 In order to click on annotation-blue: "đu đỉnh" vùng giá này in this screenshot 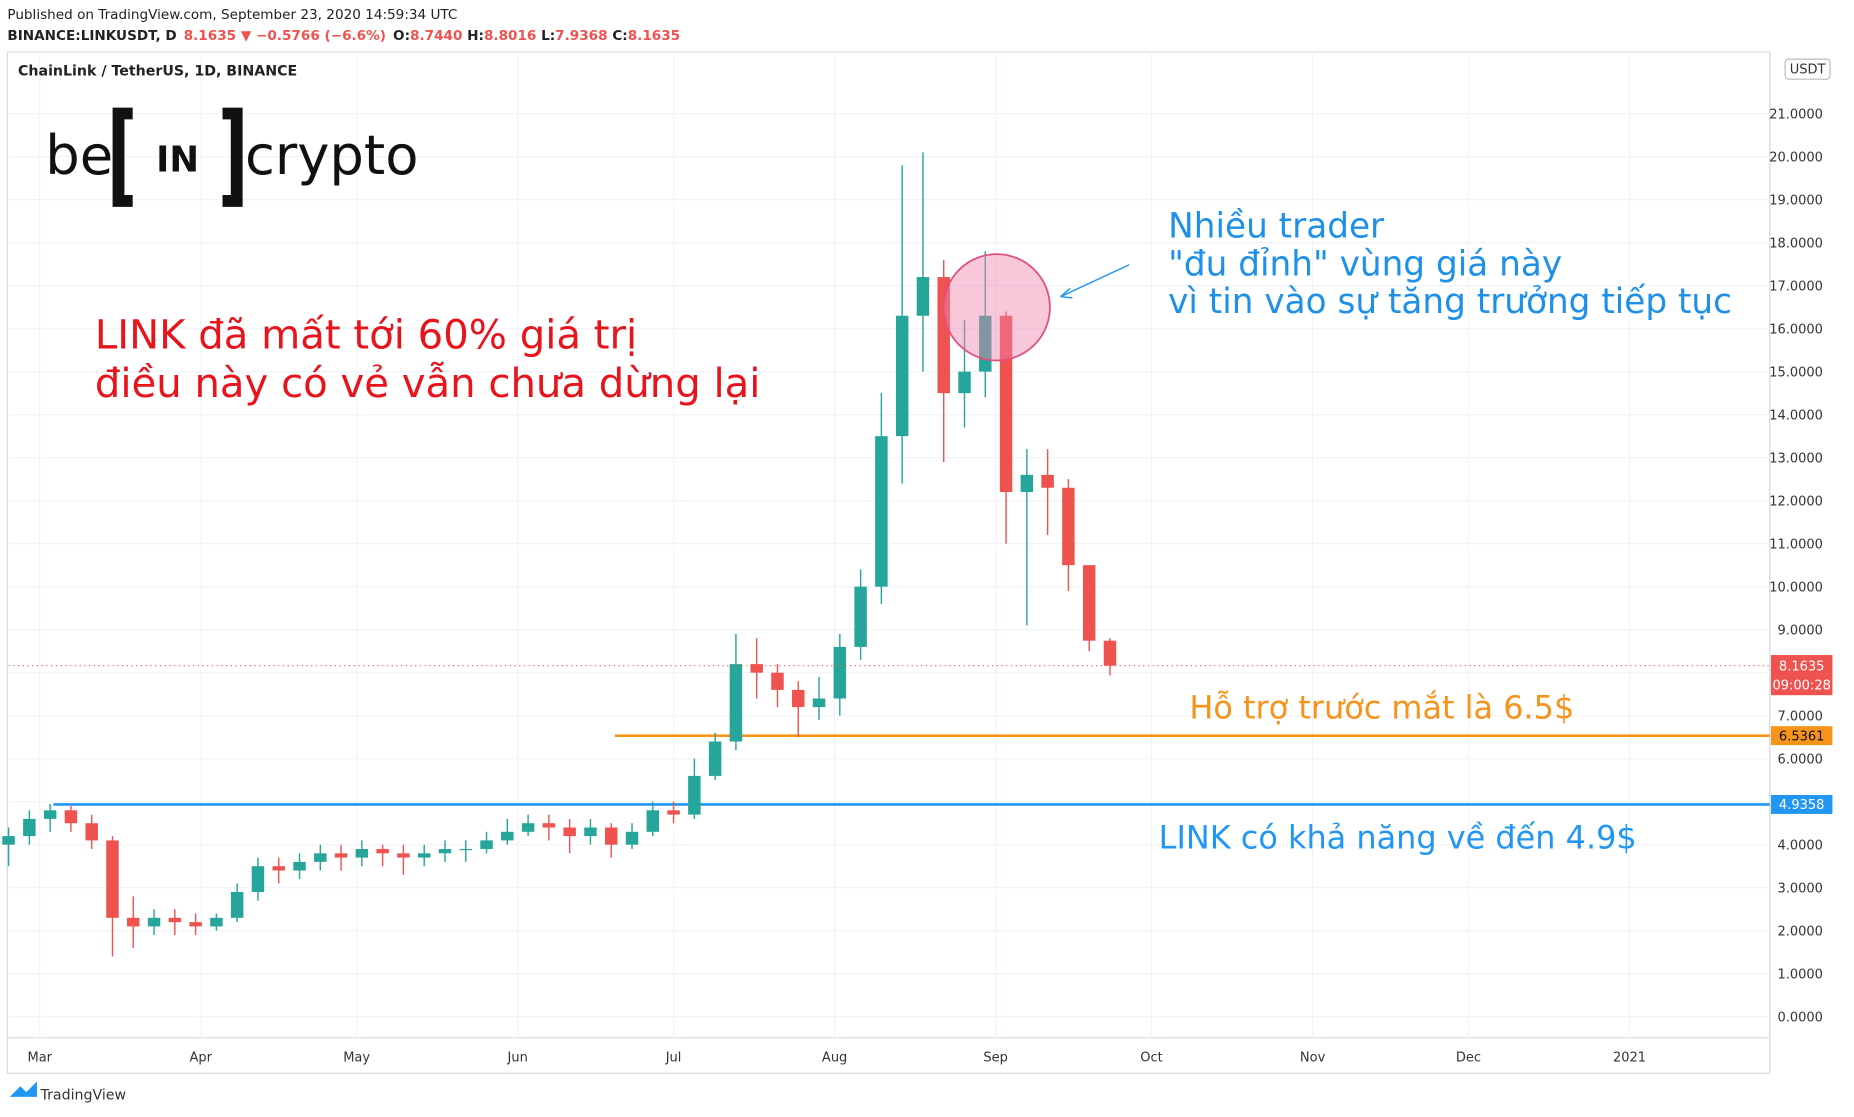, I will do `click(1365, 264)`.